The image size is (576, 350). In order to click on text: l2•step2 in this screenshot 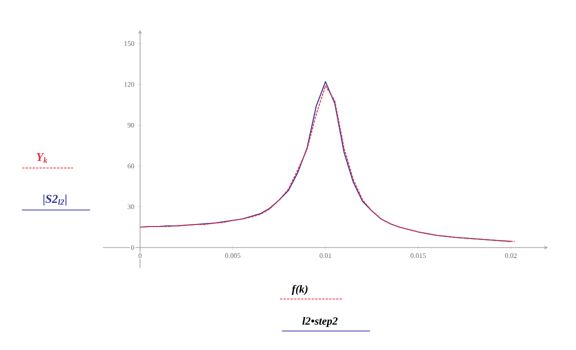, I will do `click(320, 322)`.